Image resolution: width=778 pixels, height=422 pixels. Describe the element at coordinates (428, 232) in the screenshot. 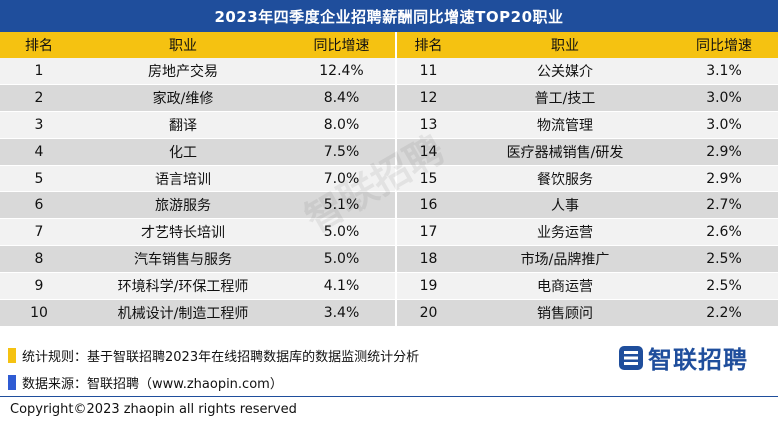

I see `rank-cell: 17` at that location.